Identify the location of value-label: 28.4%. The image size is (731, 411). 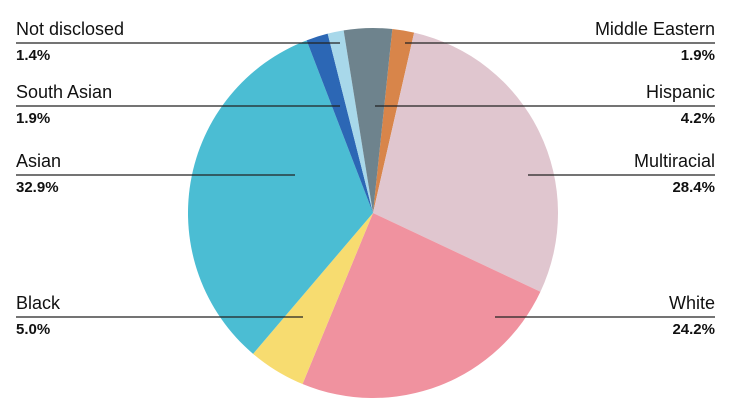
(693, 187).